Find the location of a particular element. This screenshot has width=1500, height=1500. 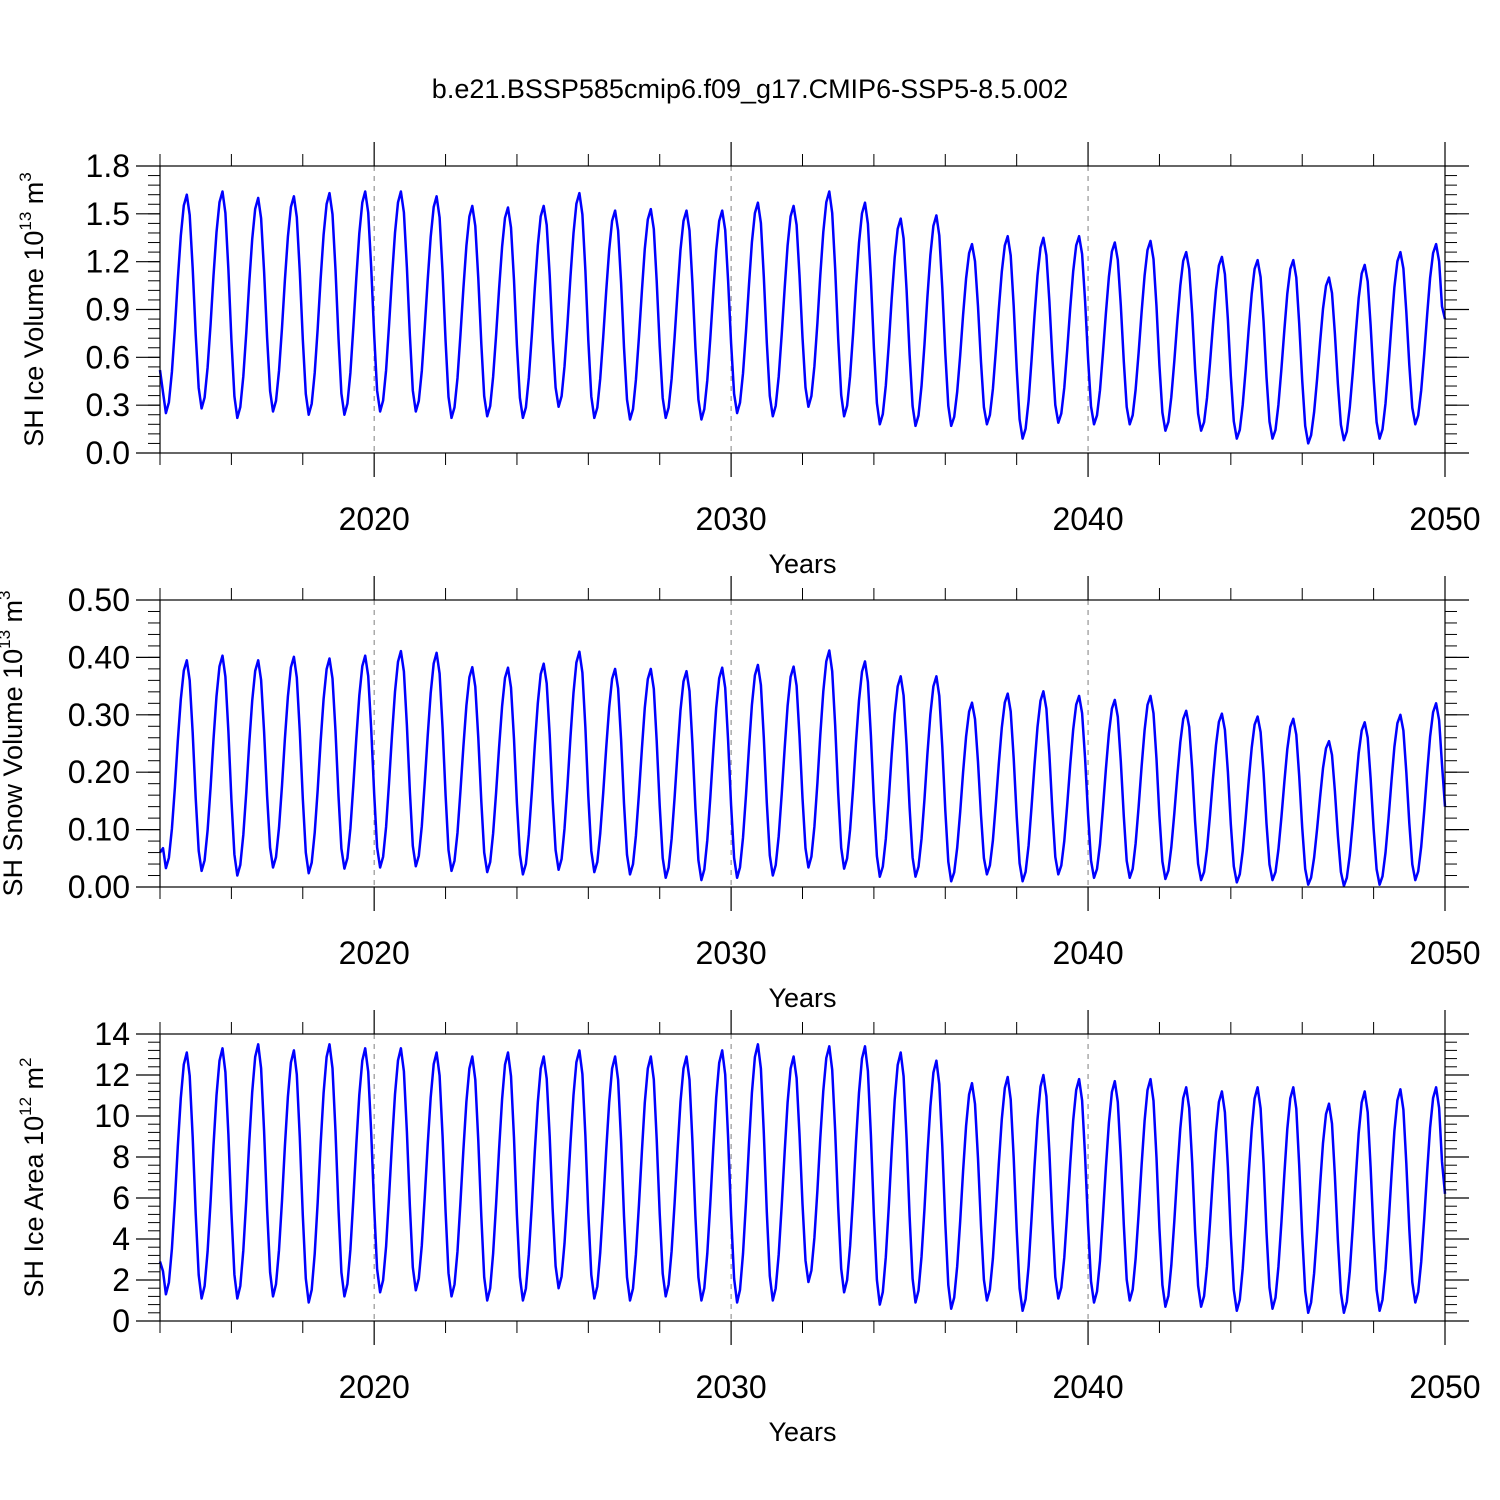

y-tick-label: 0.50 is located at coordinates (99, 600).